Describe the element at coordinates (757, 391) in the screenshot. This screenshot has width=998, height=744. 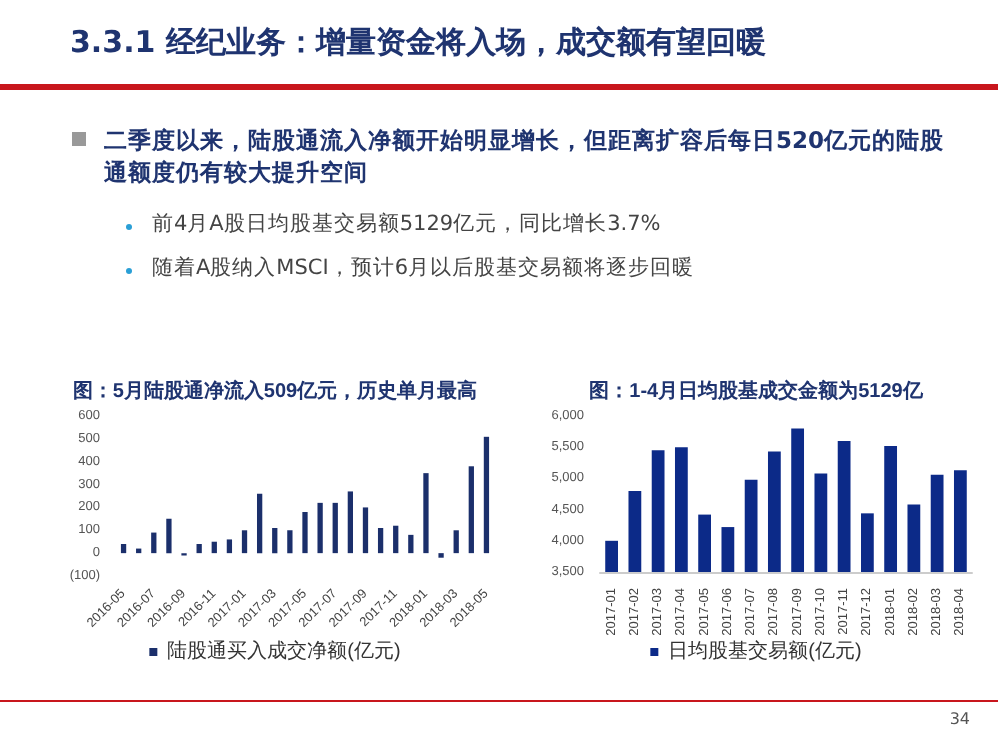
I see `chart-title: 图：1-4月日均股基成交金额为5129亿` at that location.